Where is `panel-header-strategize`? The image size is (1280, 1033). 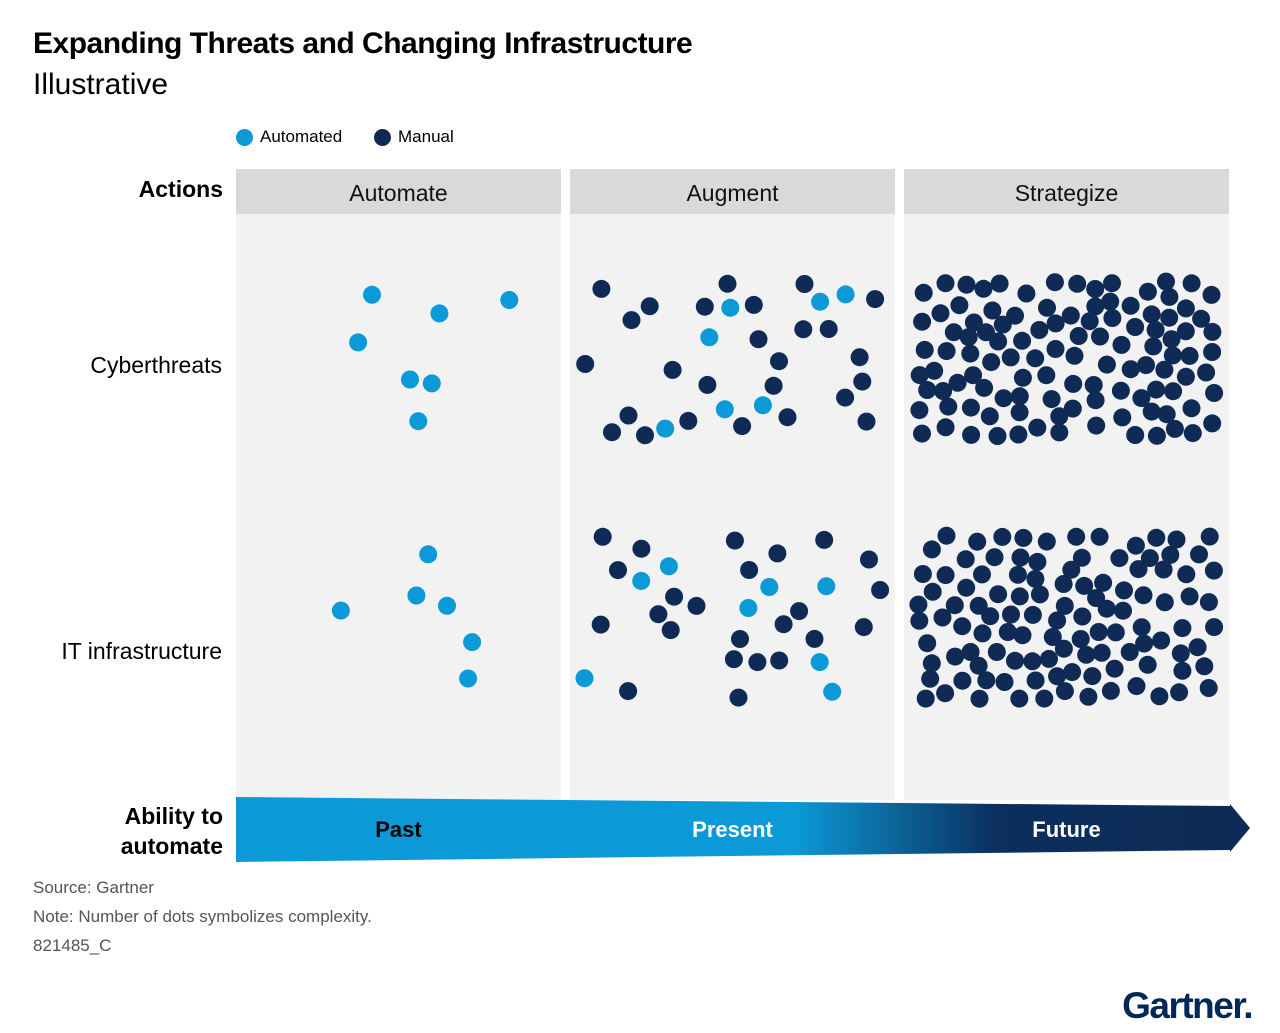
panel-header-strategize is located at coordinates (1066, 191).